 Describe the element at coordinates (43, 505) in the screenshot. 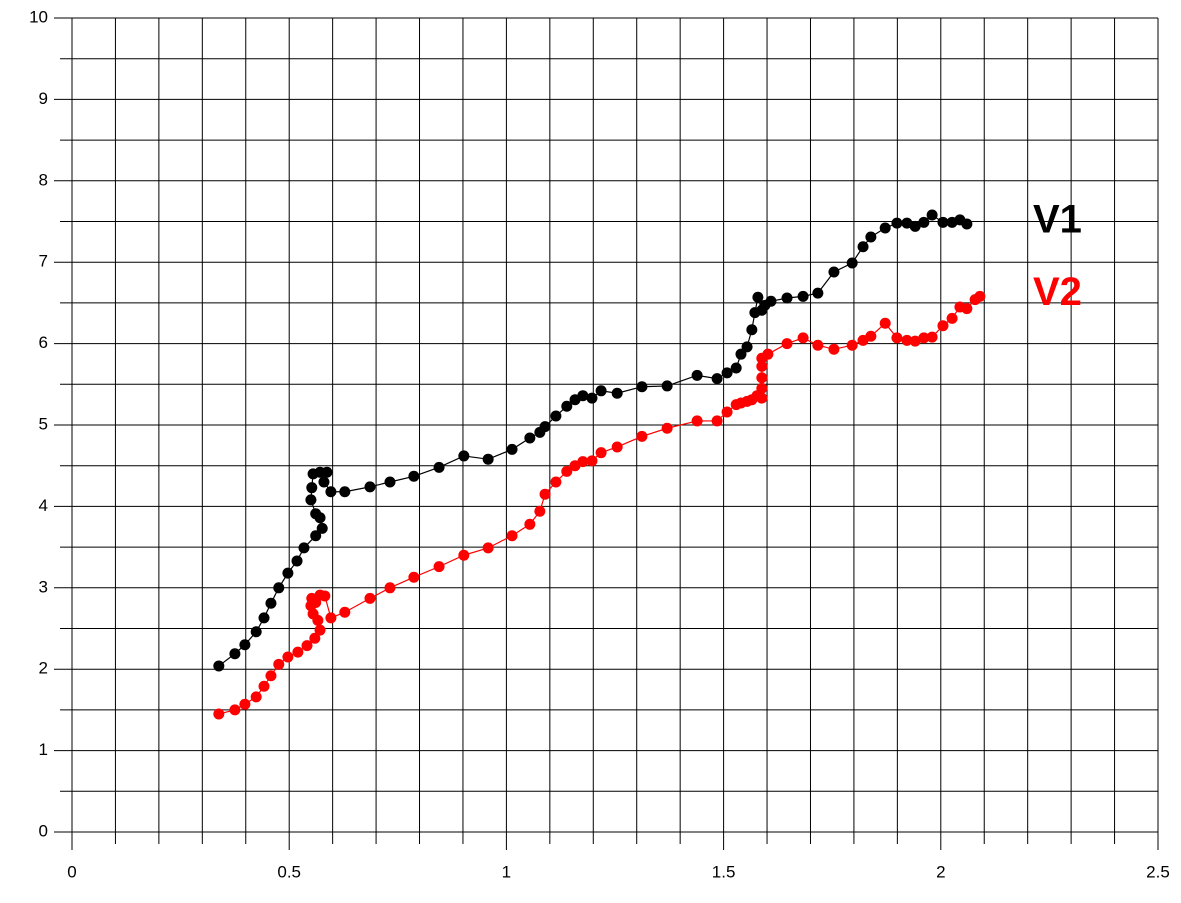

I see `y-tick-label: 4` at that location.